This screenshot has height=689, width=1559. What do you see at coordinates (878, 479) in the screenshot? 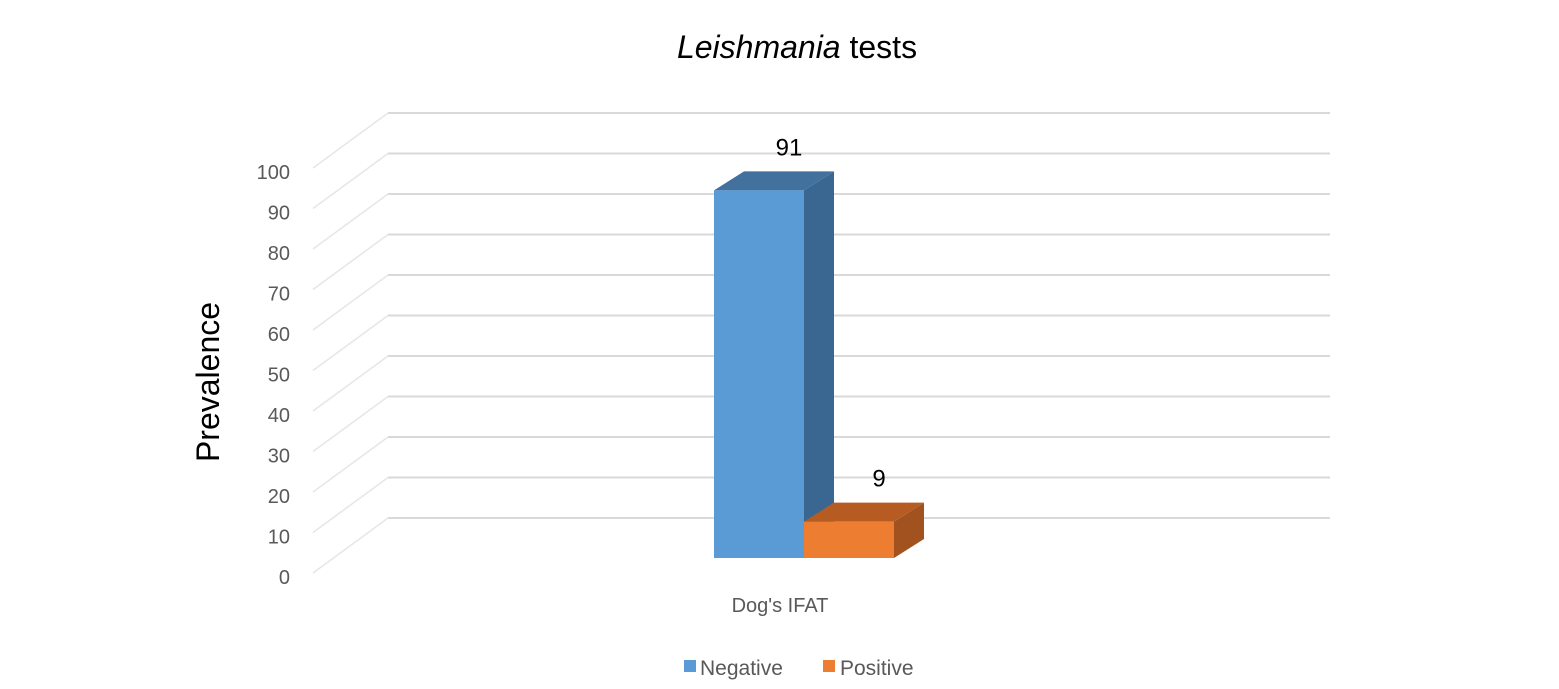
I see `data-label-positive: 9` at bounding box center [878, 479].